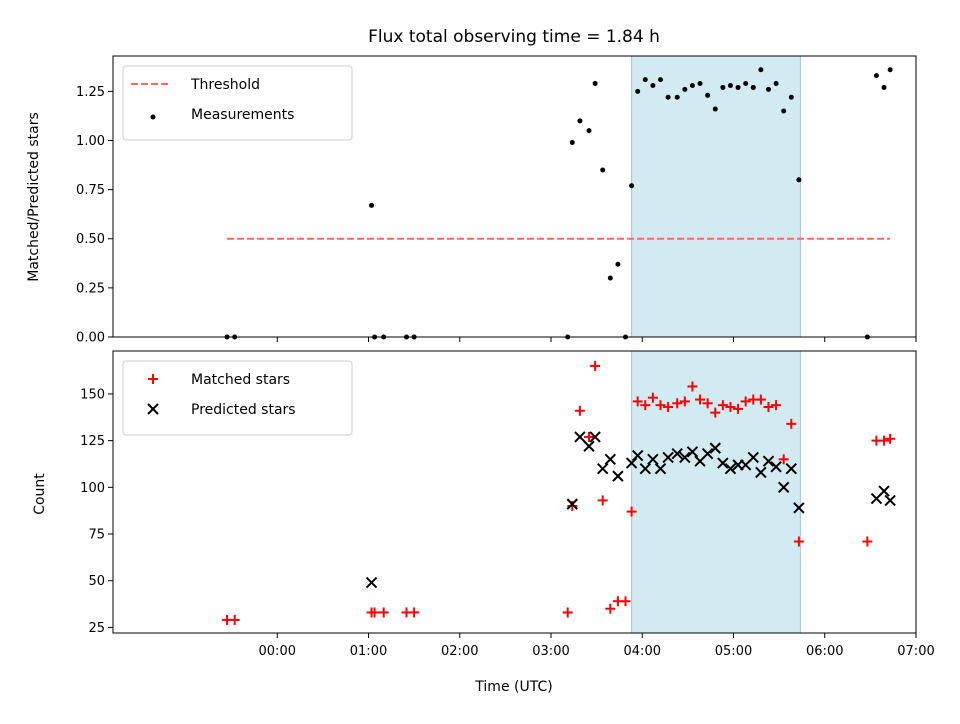 Image resolution: width=960 pixels, height=724 pixels. What do you see at coordinates (610, 459) in the screenshot?
I see `data-point-1-6-b` at bounding box center [610, 459].